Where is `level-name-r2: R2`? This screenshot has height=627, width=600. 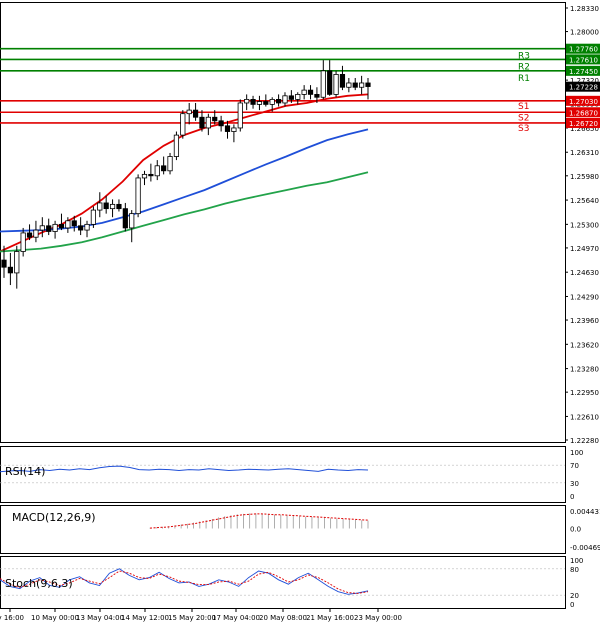 level-name-r2: R2 is located at coordinates (524, 67).